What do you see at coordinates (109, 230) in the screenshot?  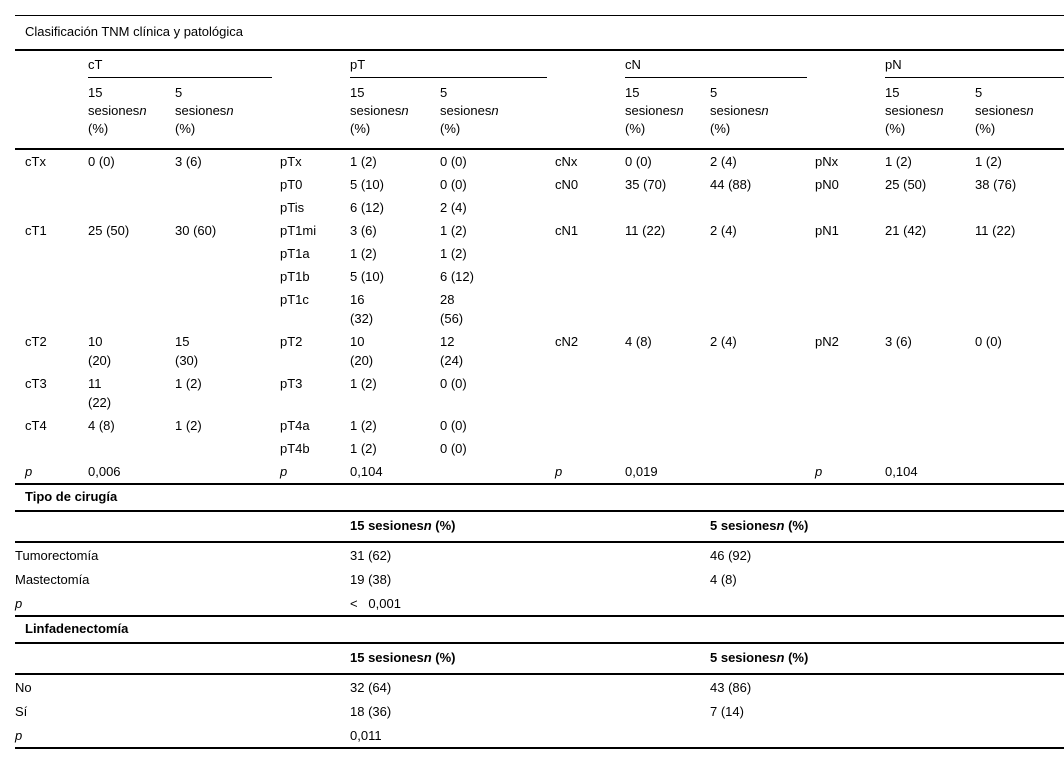 I see `table-cell: 25 (50)` at bounding box center [109, 230].